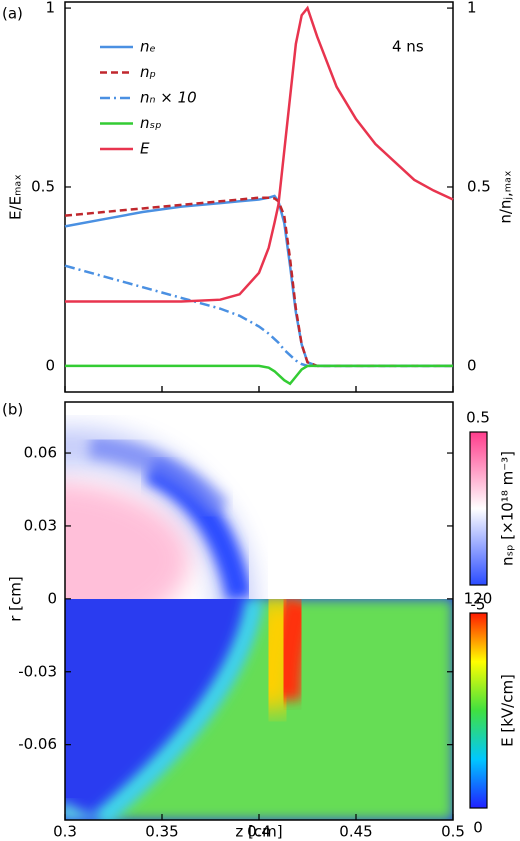 The height and width of the screenshot is (841, 520). What do you see at coordinates (50, 8) in the screenshot?
I see `y-tick-label: 1` at bounding box center [50, 8].